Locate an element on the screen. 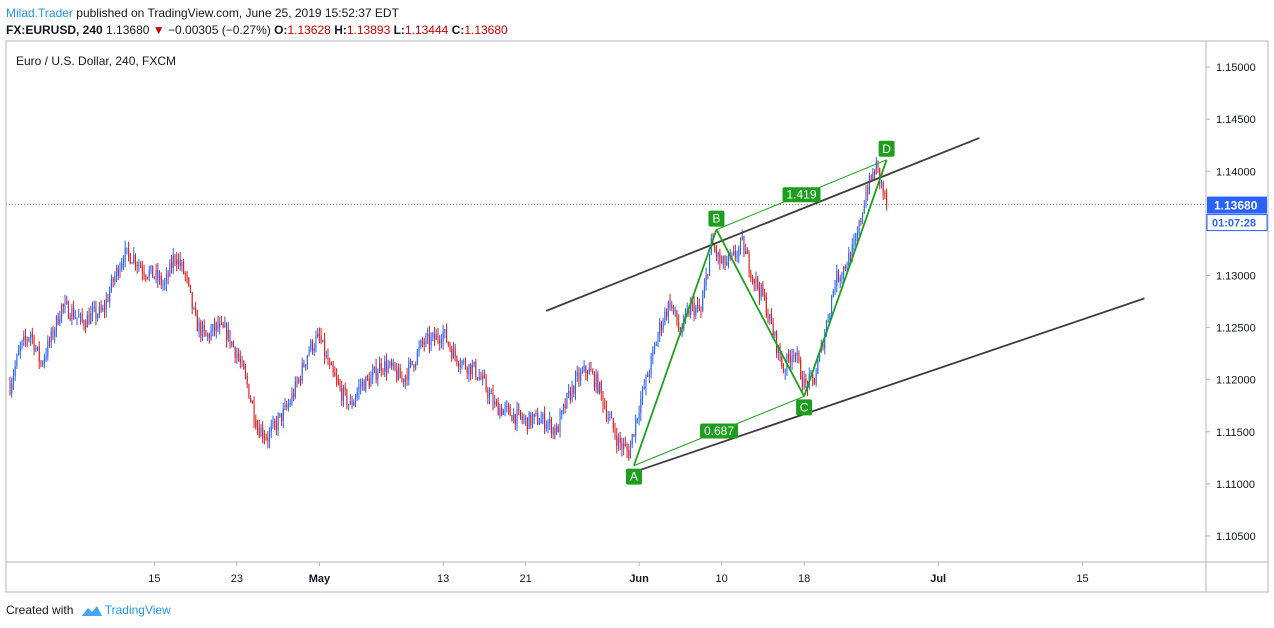  tradingview-brand: TradingView is located at coordinates (137, 610).